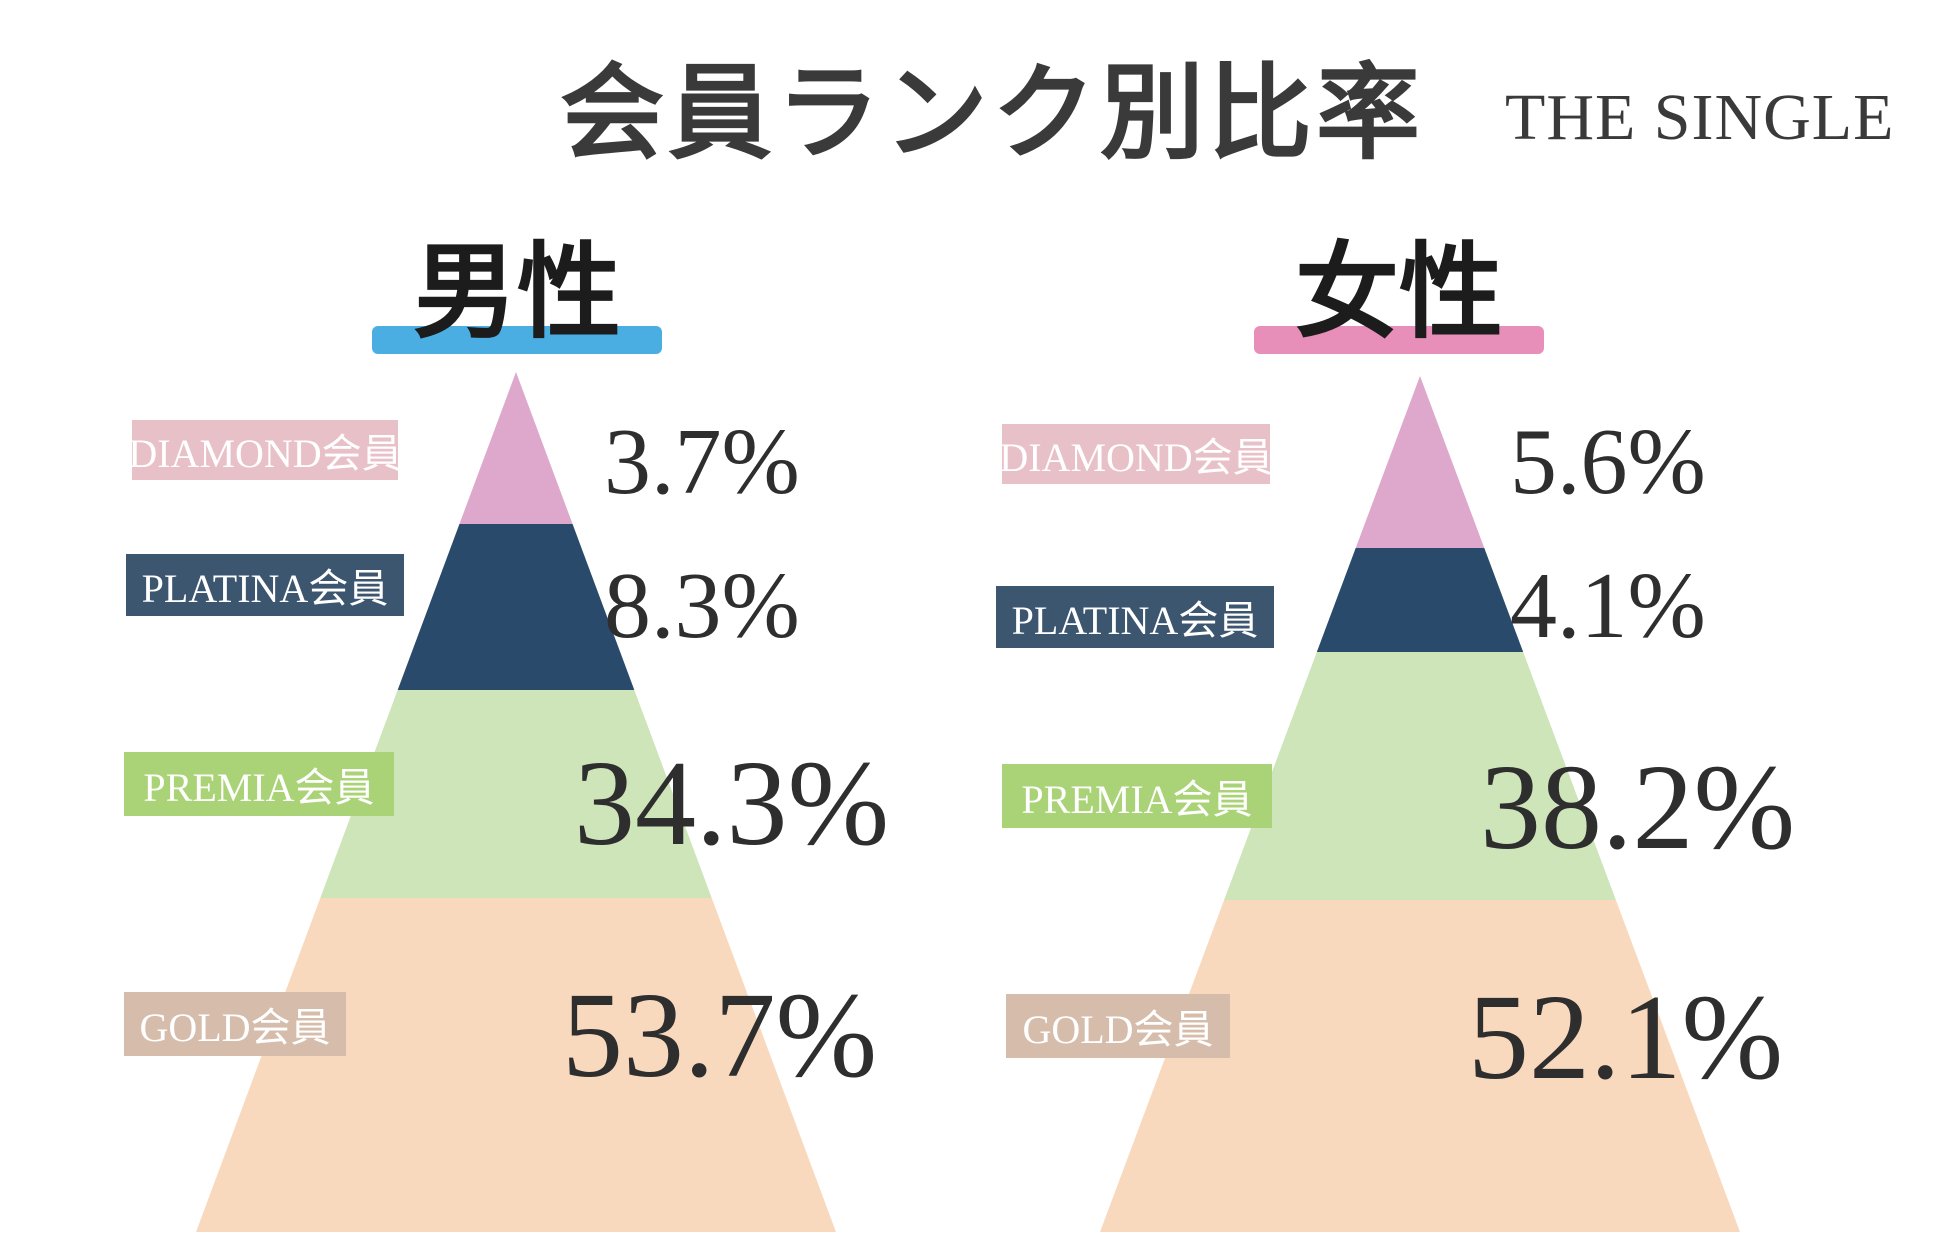 Image resolution: width=1950 pixels, height=1251 pixels. What do you see at coordinates (1135, 617) in the screenshot?
I see `female-label-platina: PLATINA会員` at bounding box center [1135, 617].